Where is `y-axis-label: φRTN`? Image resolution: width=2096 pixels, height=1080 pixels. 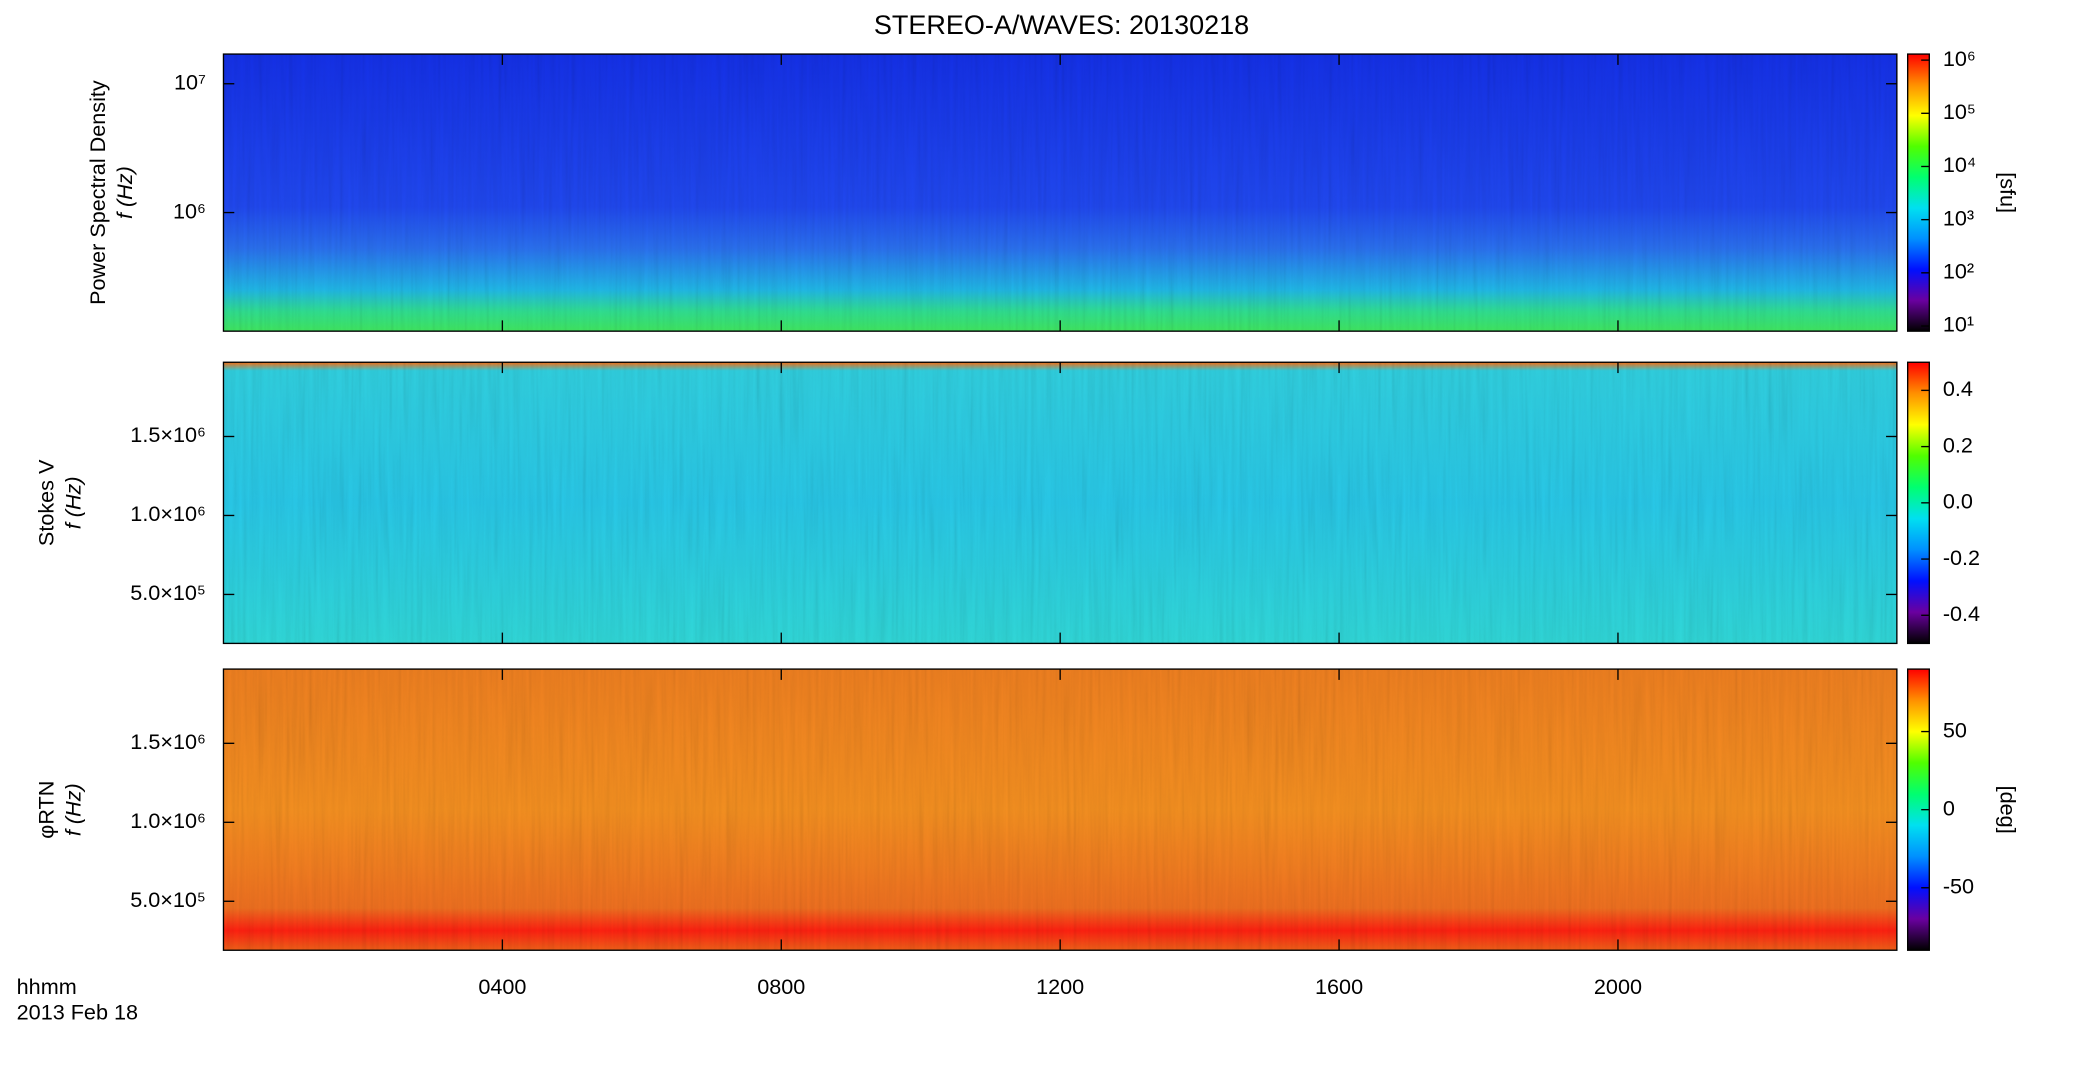
y-axis-label: φRTN is located at coordinates (45, 810).